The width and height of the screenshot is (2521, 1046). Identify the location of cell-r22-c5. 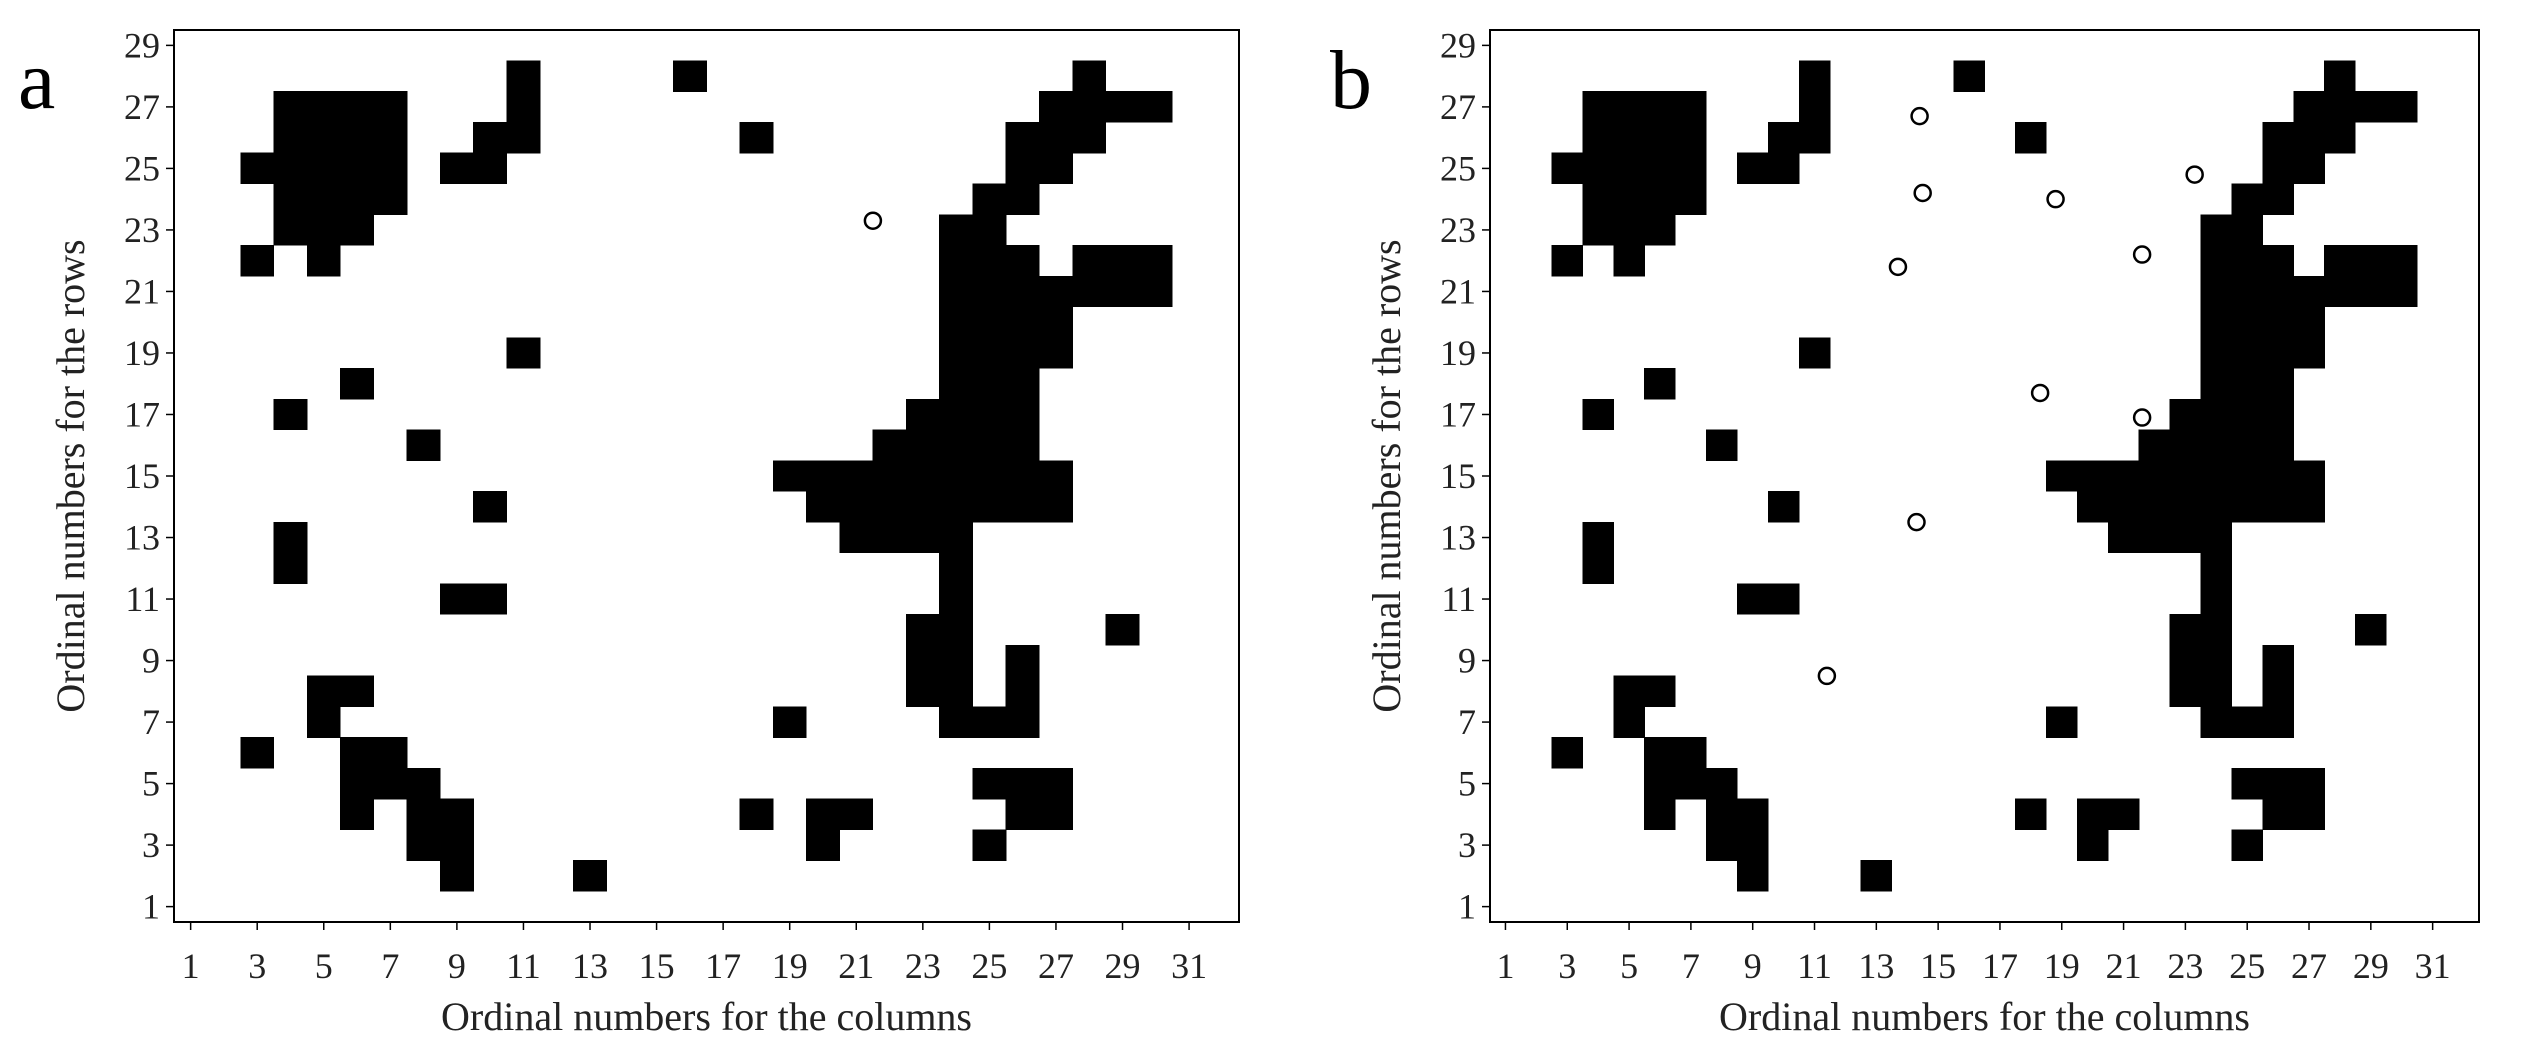
(323, 261).